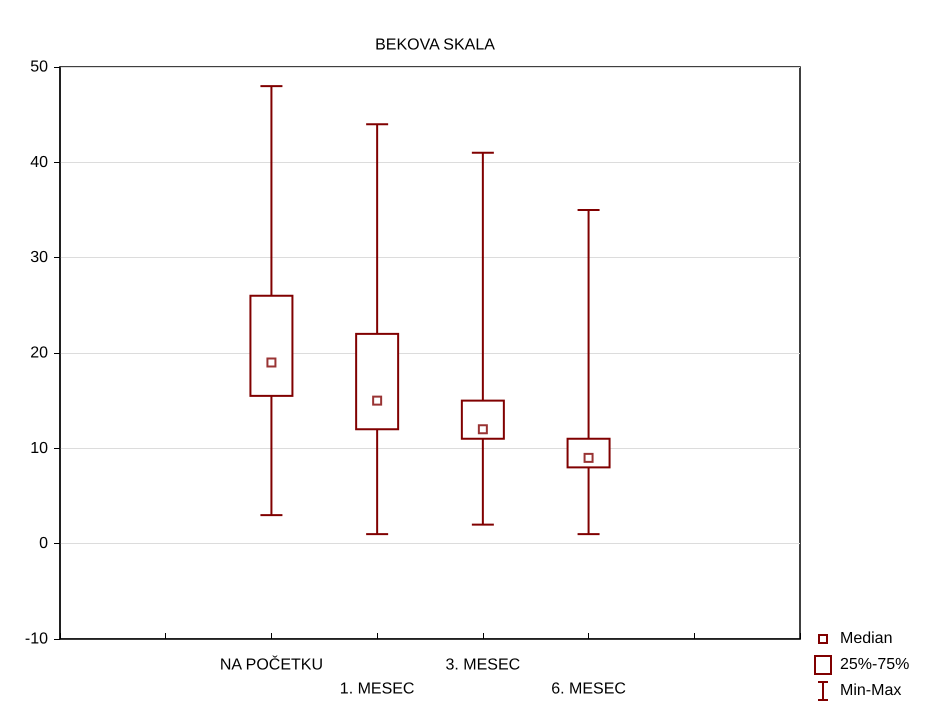 This screenshot has width=931, height=706. What do you see at coordinates (39, 353) in the screenshot?
I see `y-tick-label: 20` at bounding box center [39, 353].